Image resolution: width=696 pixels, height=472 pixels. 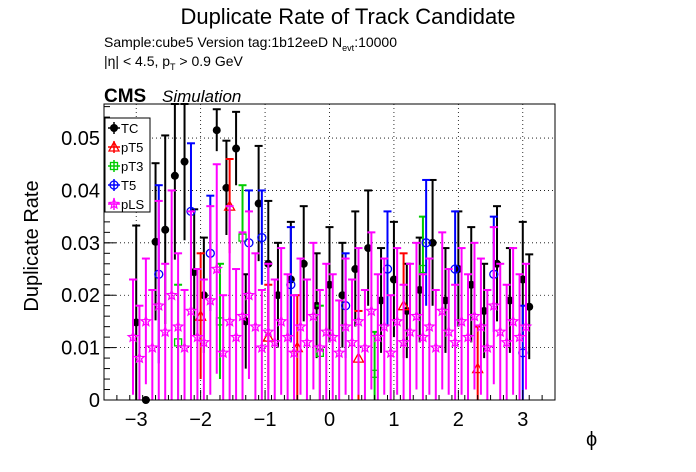 What do you see at coordinates (393, 420) in the screenshot?
I see `x-tick-label-4: 1` at bounding box center [393, 420].